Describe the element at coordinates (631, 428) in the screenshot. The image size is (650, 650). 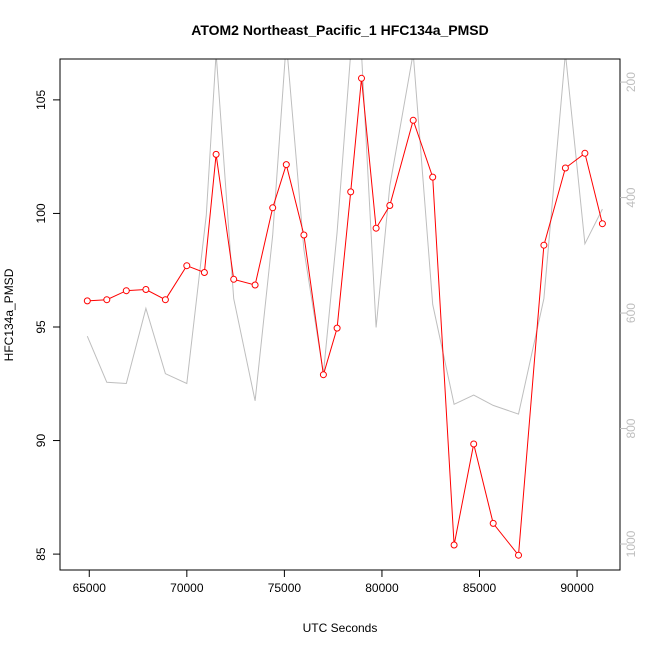
I see `y2-tick-label: 800` at that location.